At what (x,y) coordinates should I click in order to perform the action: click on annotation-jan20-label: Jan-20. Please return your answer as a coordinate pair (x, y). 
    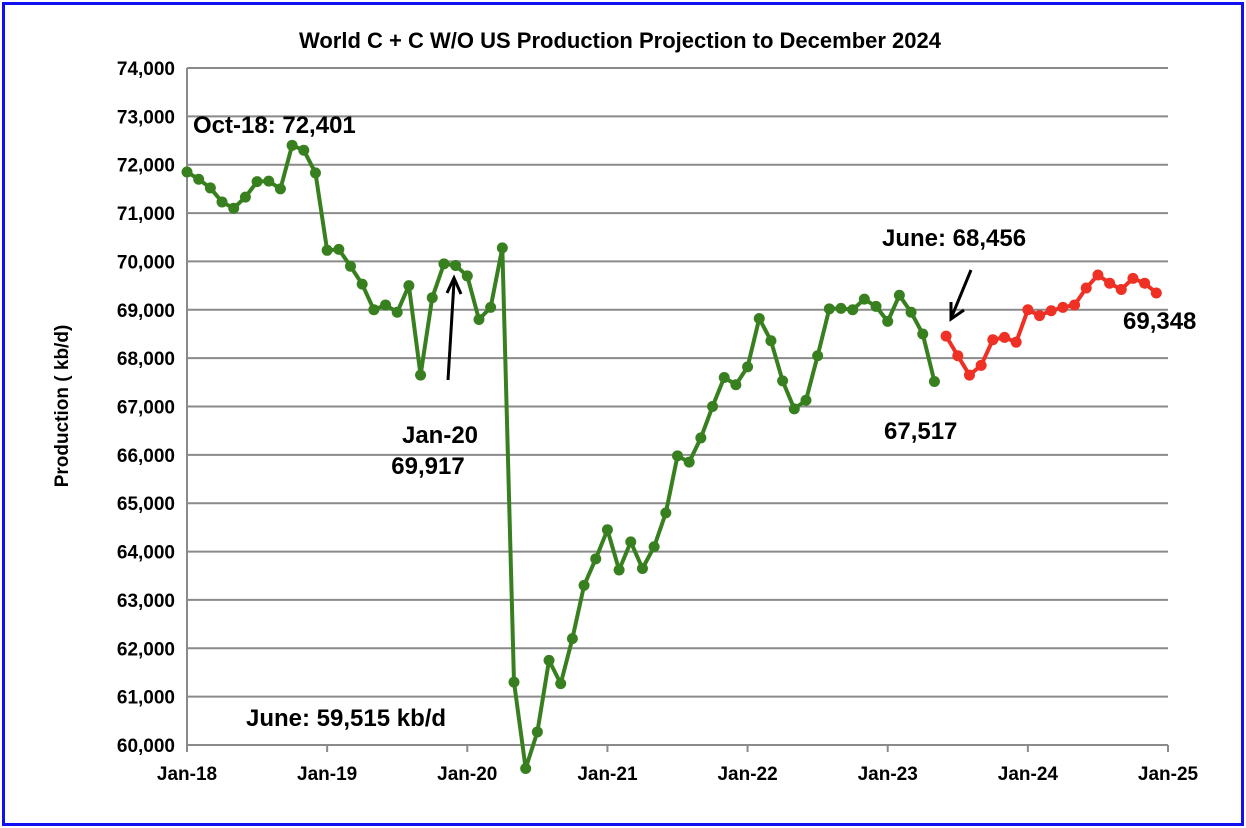
    Looking at the image, I should click on (440, 435).